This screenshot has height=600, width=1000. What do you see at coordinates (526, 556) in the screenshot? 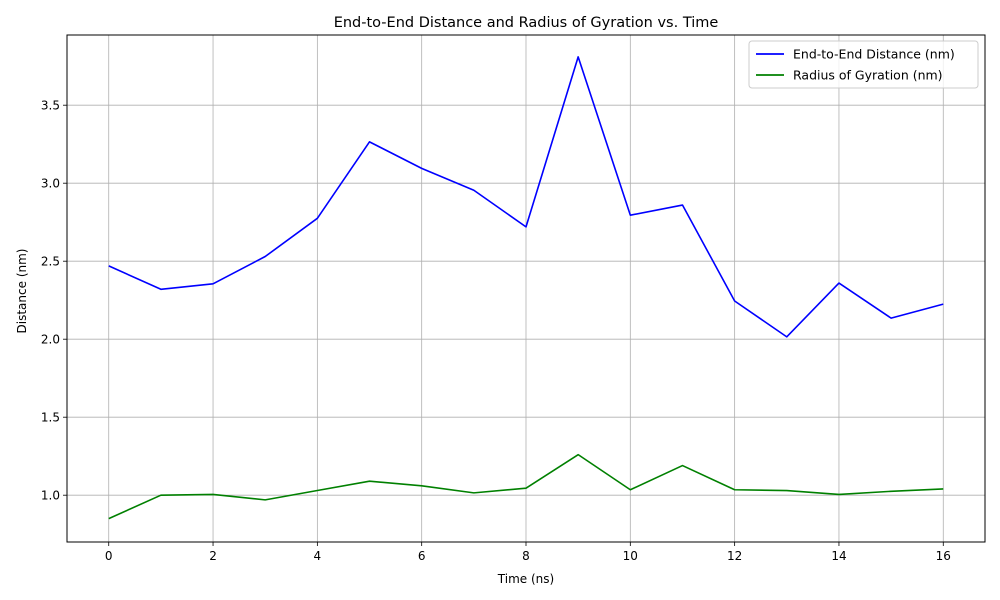
I see `x-tick-label: 8` at bounding box center [526, 556].